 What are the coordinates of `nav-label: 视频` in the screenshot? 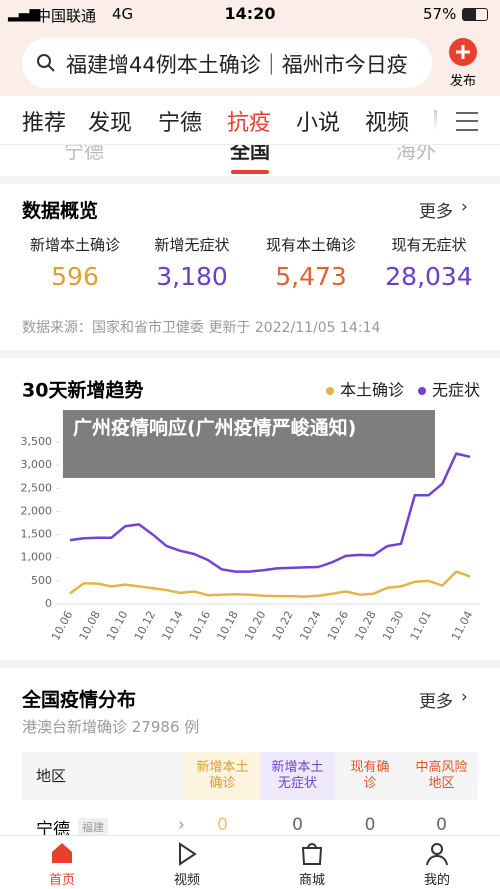 It's located at (187, 880).